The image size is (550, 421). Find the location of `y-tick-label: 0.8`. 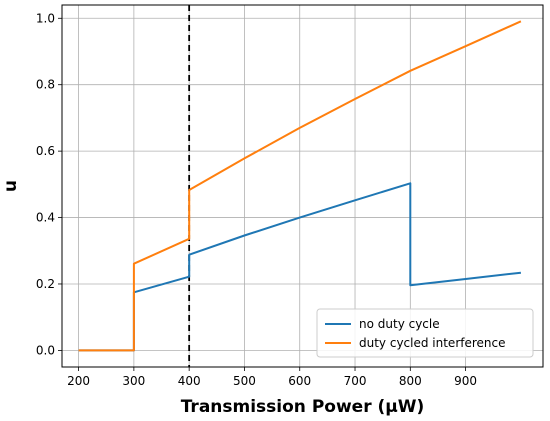

y-tick-label: 0.8 is located at coordinates (45, 85).